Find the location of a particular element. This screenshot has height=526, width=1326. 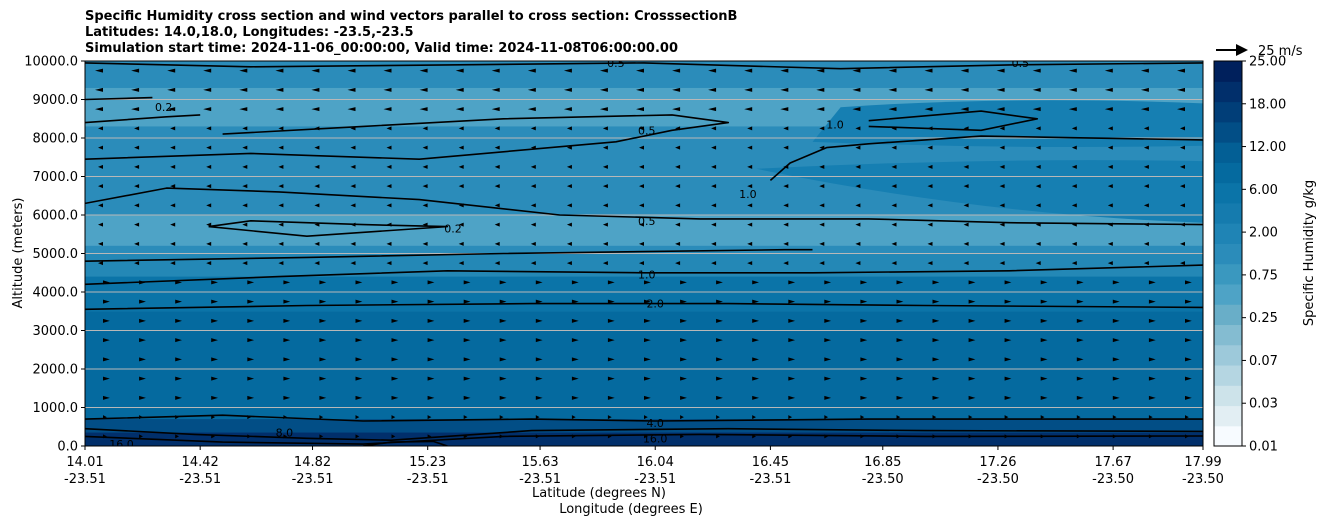

colorbar-tick-label: 0.25 is located at coordinates (1263, 318).